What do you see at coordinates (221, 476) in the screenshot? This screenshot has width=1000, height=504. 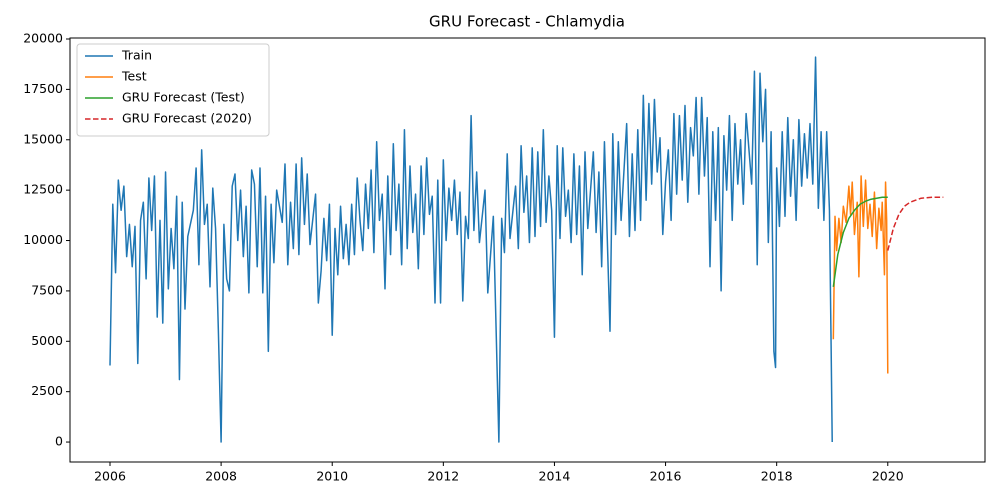 I see `x-tick-label: 2008` at bounding box center [221, 476].